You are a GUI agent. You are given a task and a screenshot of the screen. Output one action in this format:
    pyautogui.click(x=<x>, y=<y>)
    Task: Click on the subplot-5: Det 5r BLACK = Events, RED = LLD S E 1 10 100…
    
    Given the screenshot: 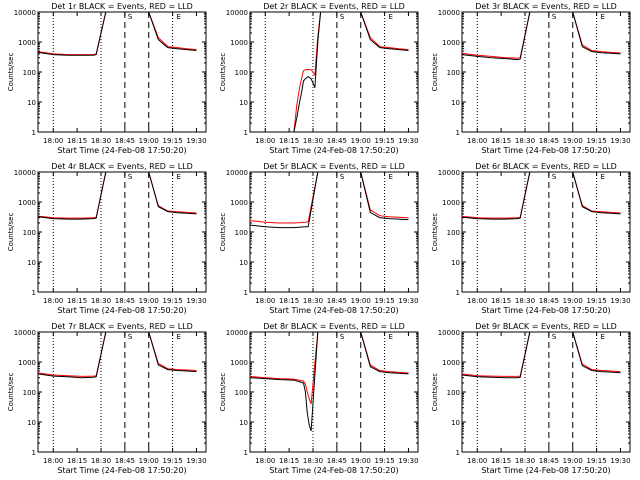 What is the action you would take?
    pyautogui.click(x=319, y=238)
    